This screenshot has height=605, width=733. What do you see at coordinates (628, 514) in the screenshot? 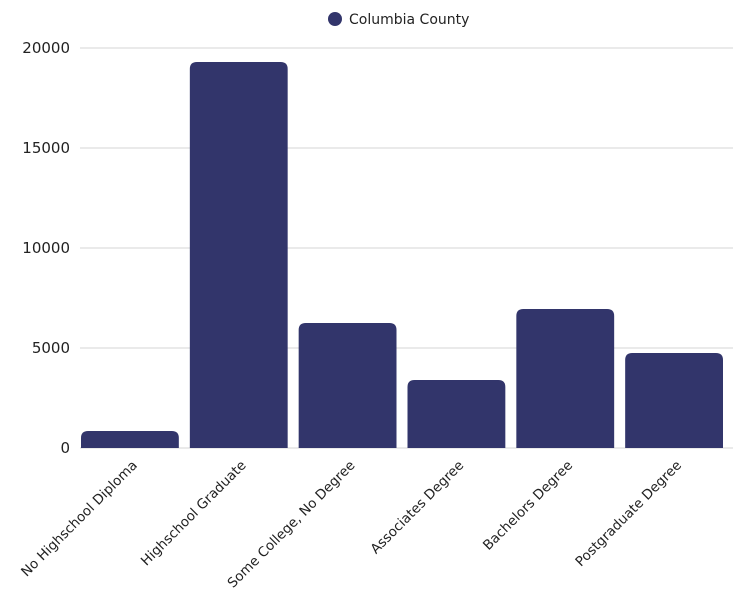
I see `x-tick-label-postgraduate-degree: Postgraduate Degree` at bounding box center [628, 514].